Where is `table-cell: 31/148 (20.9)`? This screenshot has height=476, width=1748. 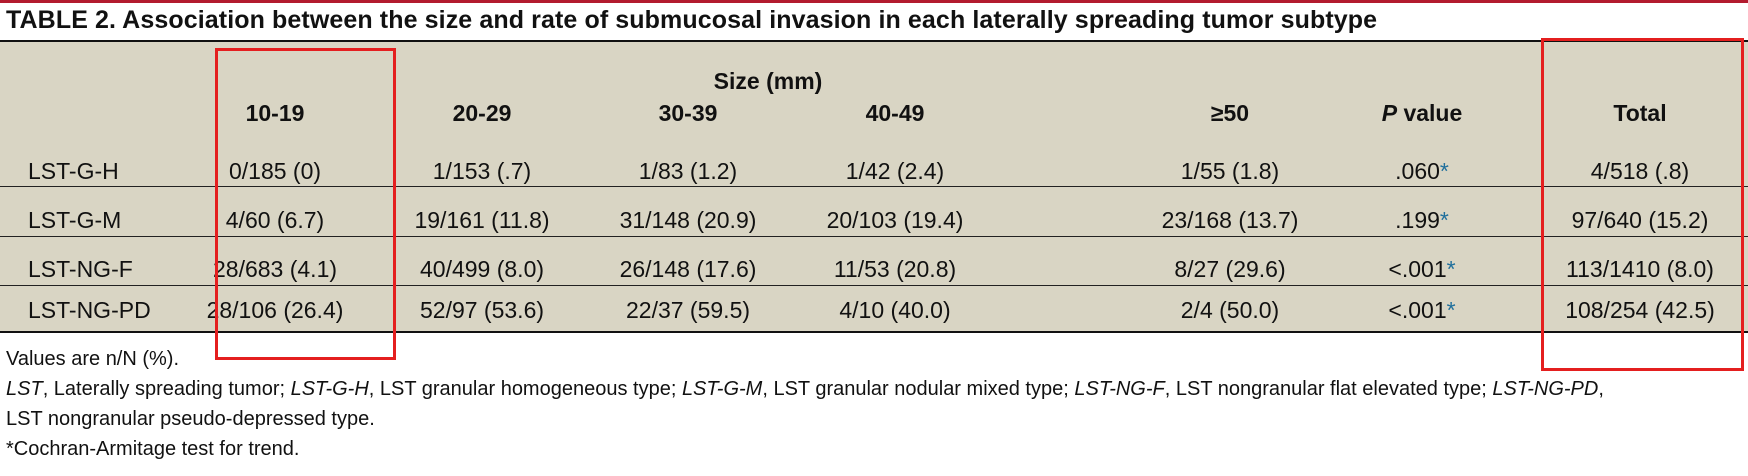 table-cell: 31/148 (20.9) is located at coordinates (688, 220).